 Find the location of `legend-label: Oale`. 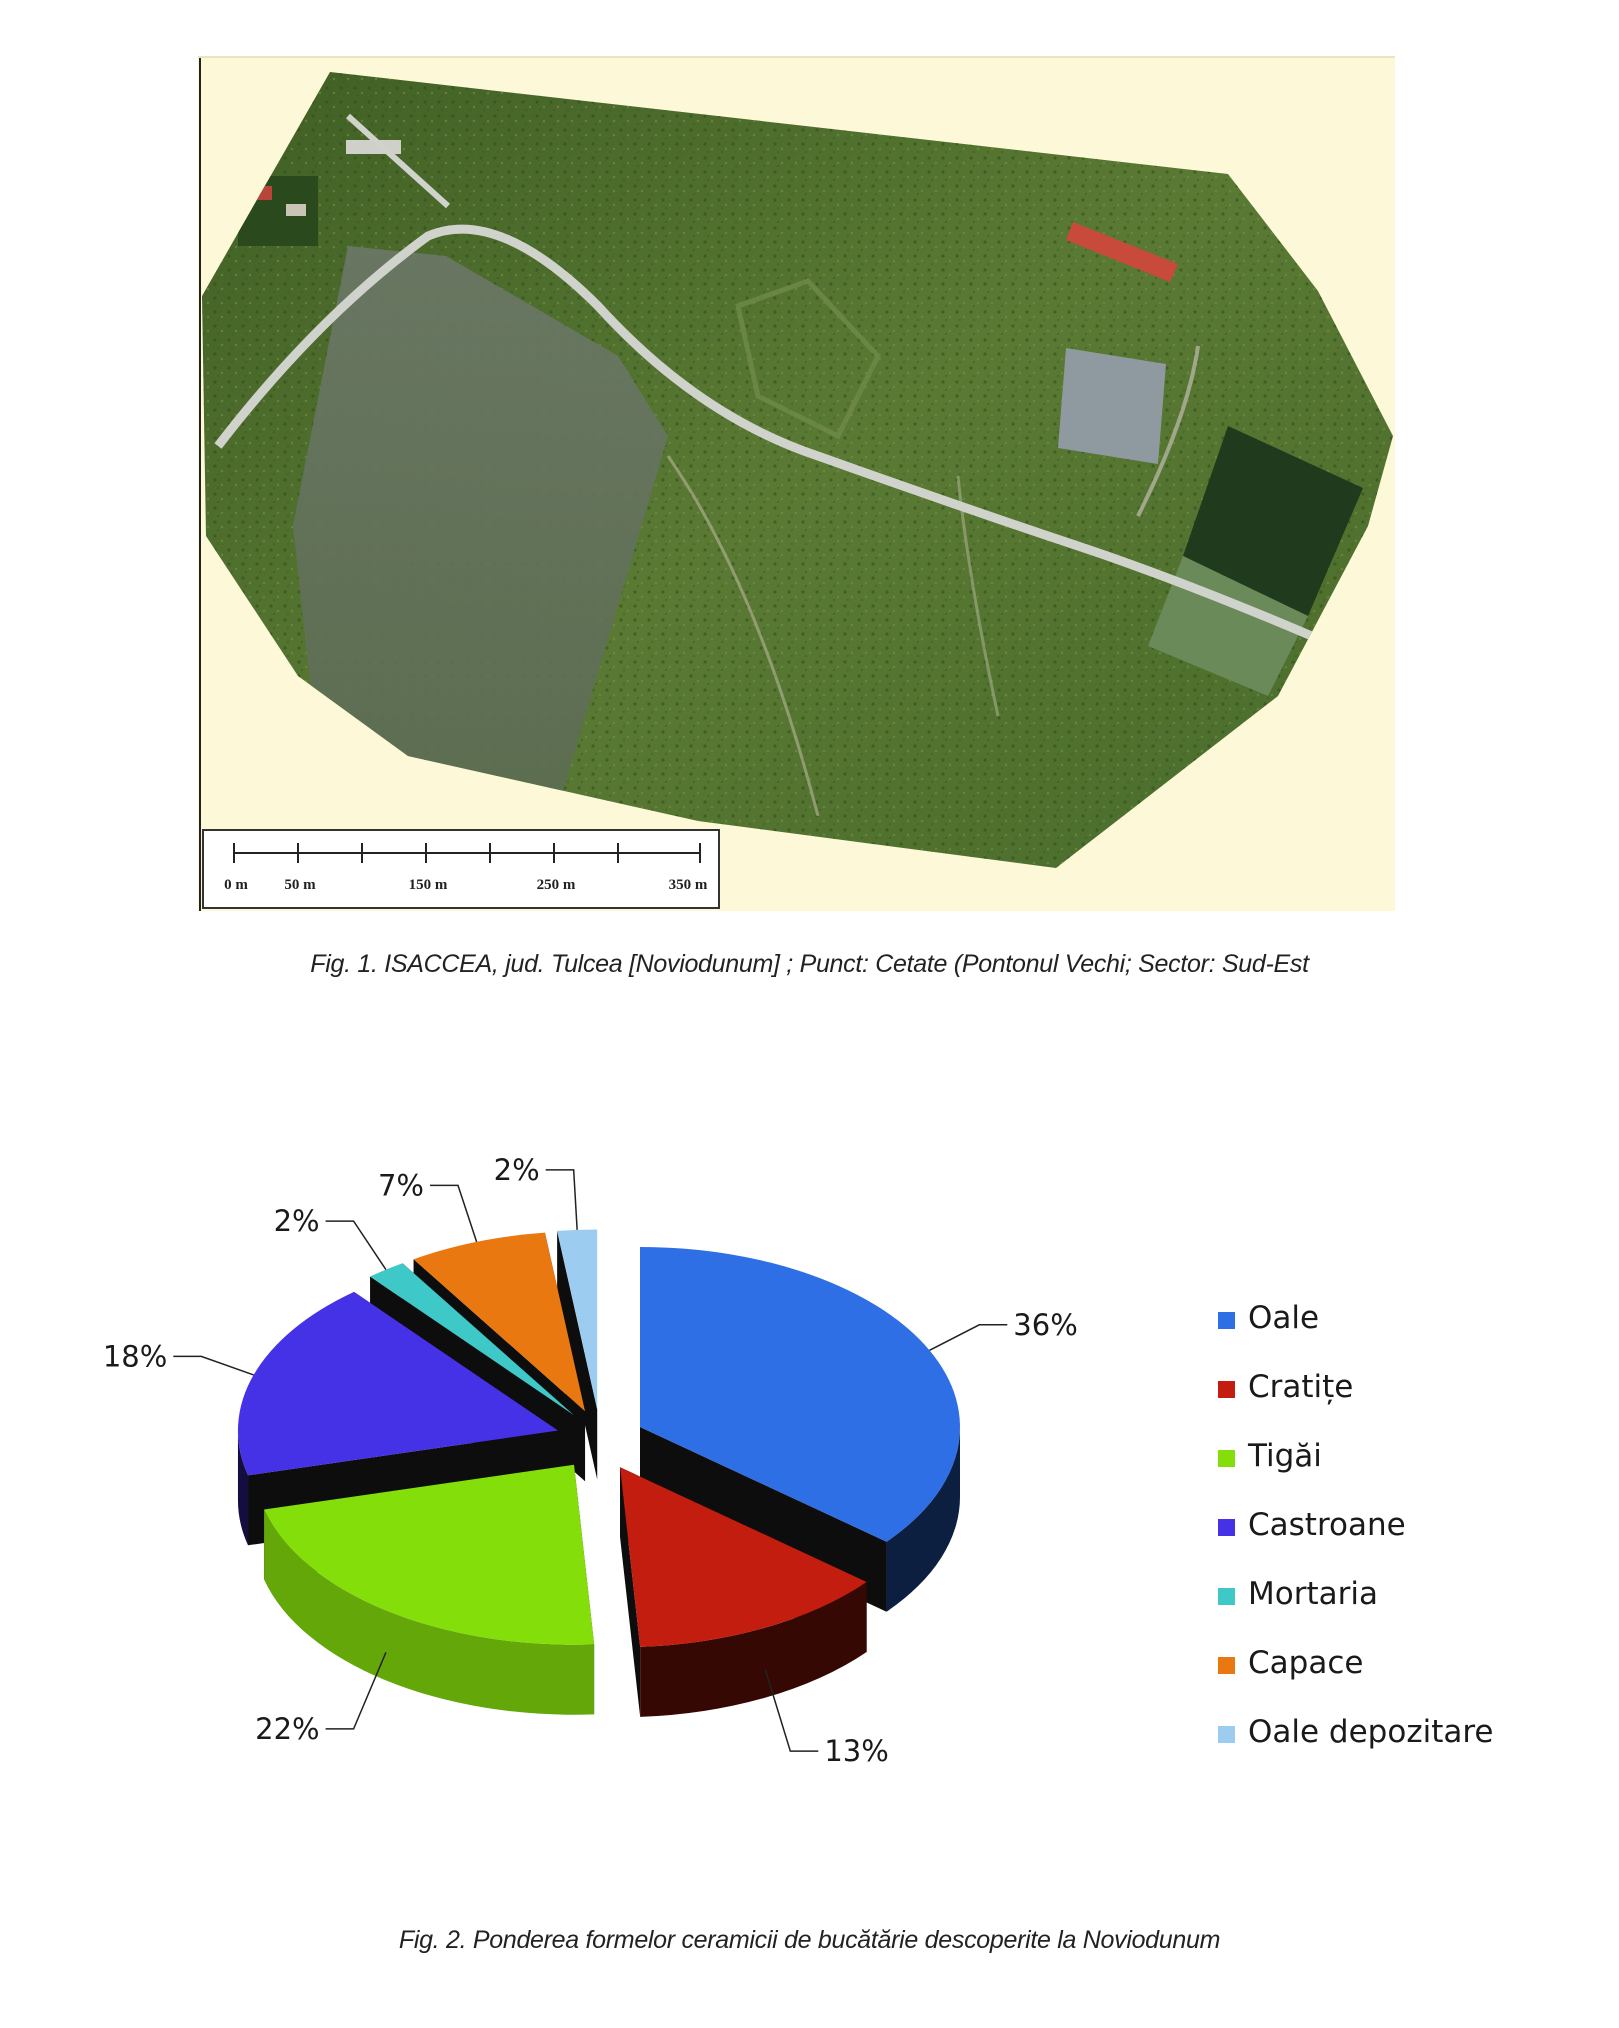

legend-label: Oale is located at coordinates (1284, 1318).